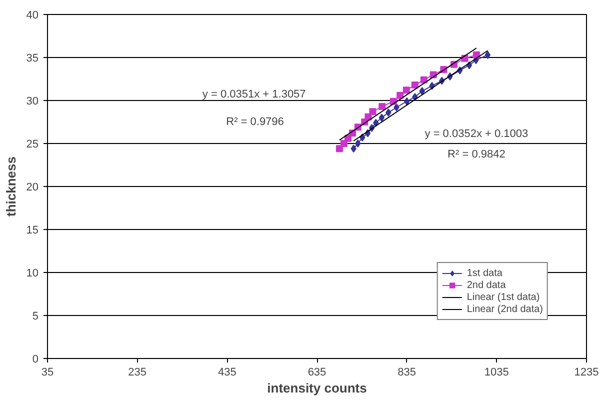 Image resolution: width=605 pixels, height=400 pixels. What do you see at coordinates (32, 16) in the screenshot?
I see `y-tick-label: 40` at bounding box center [32, 16].